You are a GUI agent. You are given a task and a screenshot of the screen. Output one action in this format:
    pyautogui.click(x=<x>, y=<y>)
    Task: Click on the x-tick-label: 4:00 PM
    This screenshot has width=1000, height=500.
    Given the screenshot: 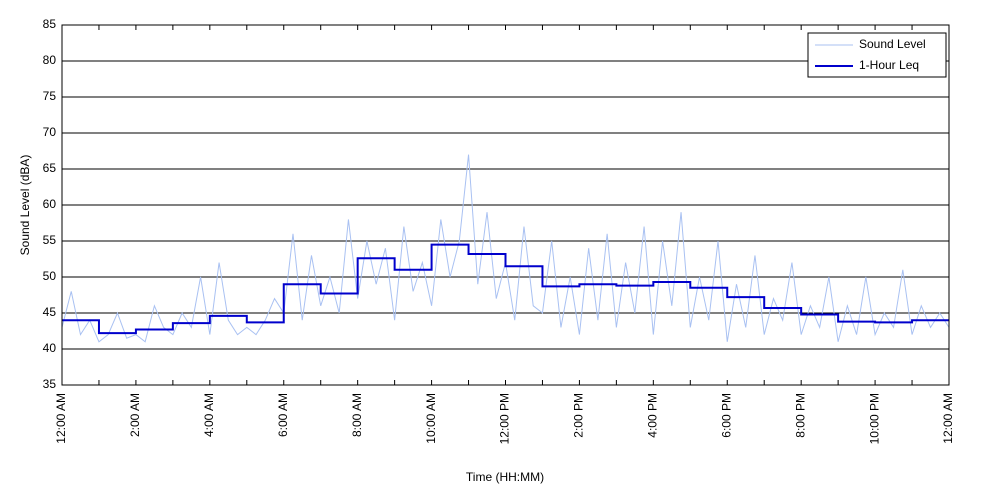 What is the action you would take?
    pyautogui.click(x=653, y=415)
    